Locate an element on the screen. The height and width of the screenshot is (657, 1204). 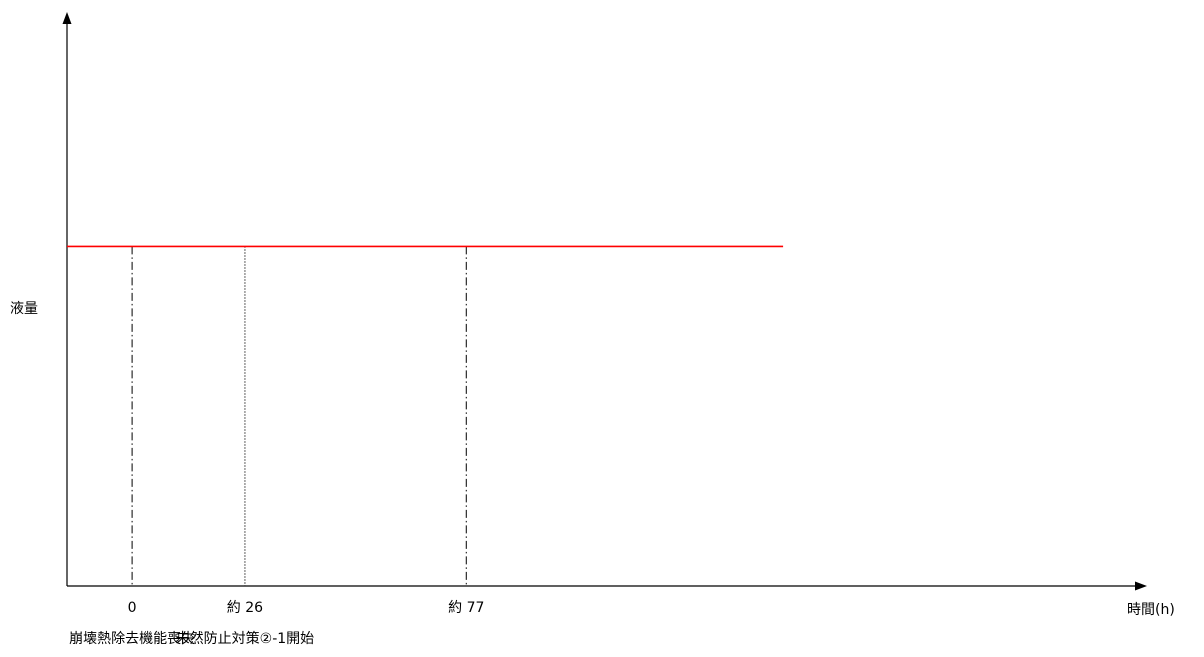
x-axis-arrow is located at coordinates (1141, 586).